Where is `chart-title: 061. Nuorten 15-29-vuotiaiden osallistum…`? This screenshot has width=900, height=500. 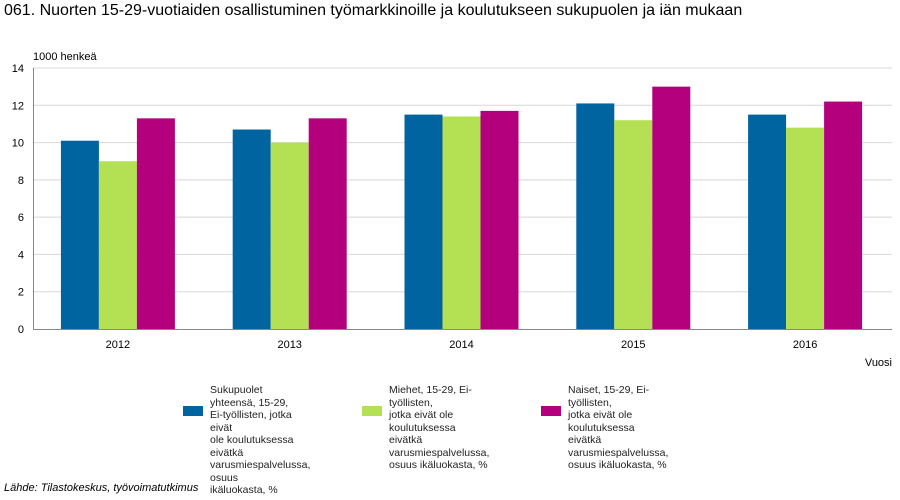 chart-title: 061. Nuorten 15-29-vuotiaiden osallistum… is located at coordinates (373, 10).